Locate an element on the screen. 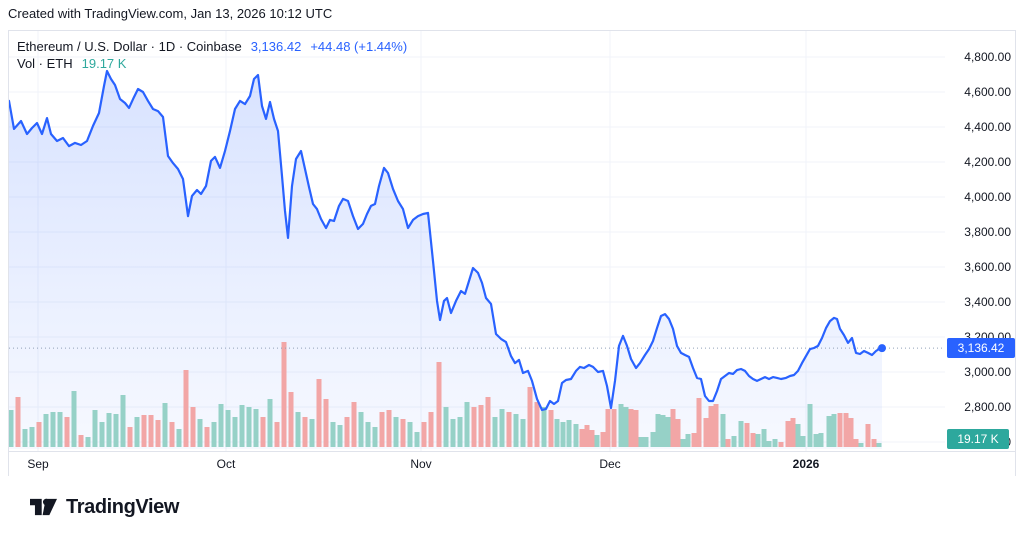 The image size is (1024, 539). price-tick: 4,200.00 is located at coordinates (987, 162).